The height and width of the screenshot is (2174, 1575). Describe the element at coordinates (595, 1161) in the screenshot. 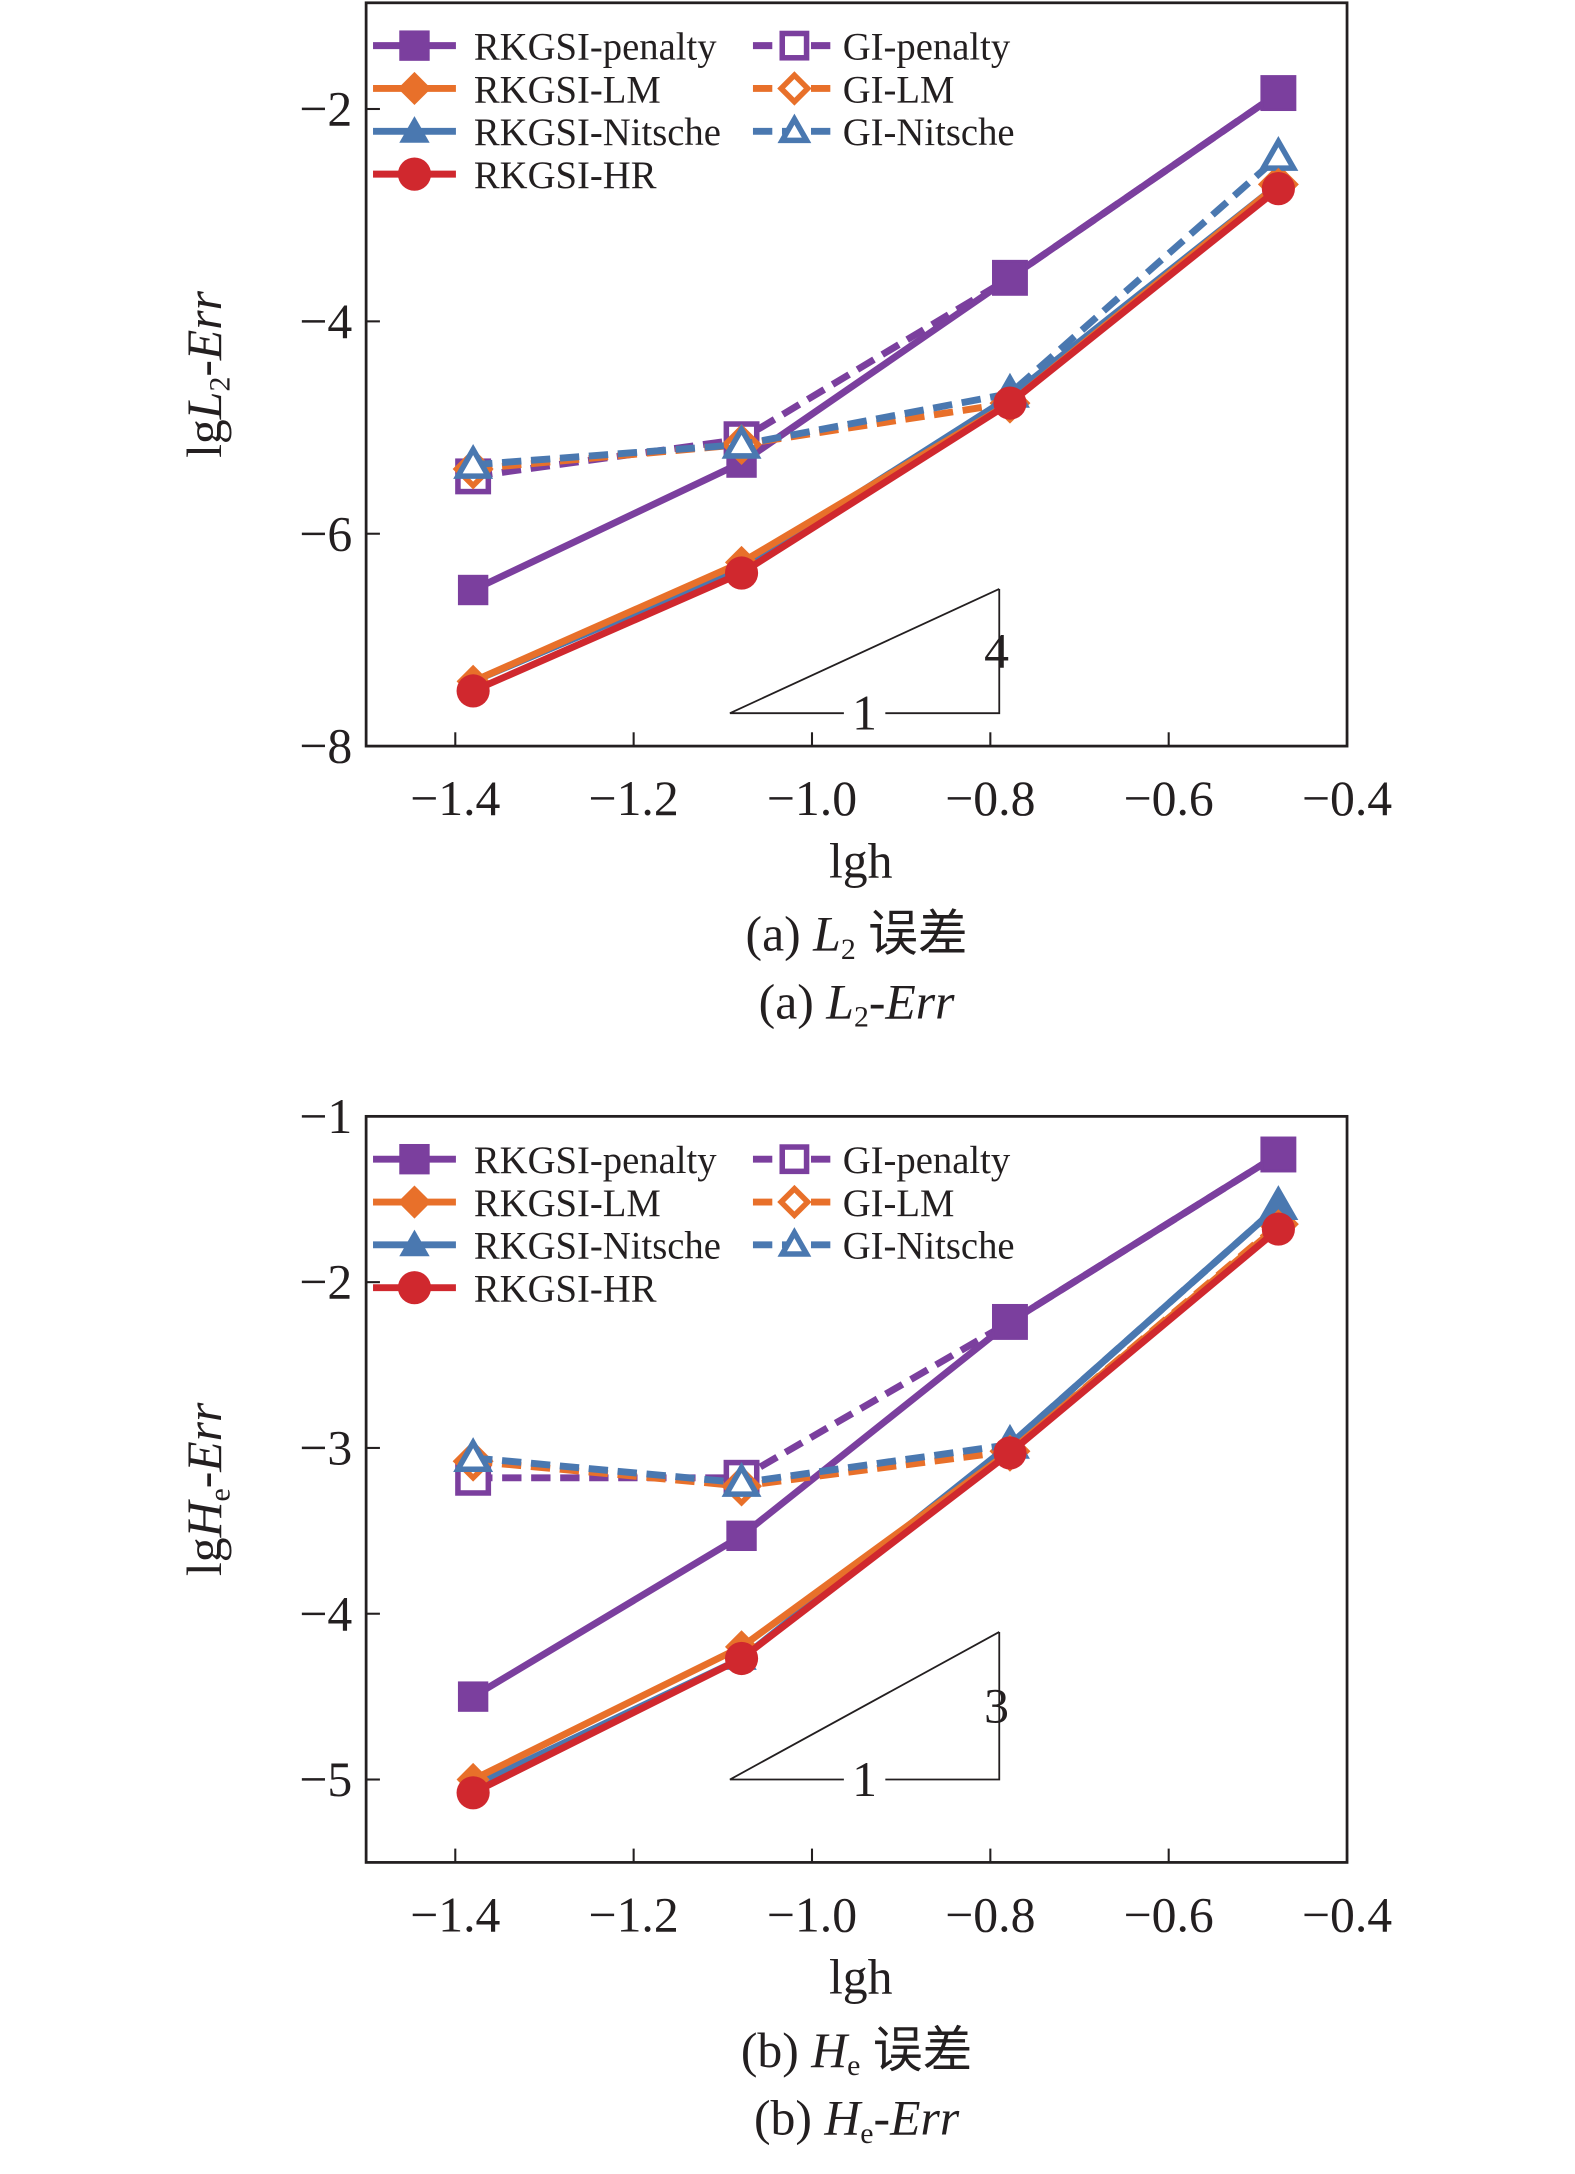

I see `legend-label: RKGSI-penalty` at that location.